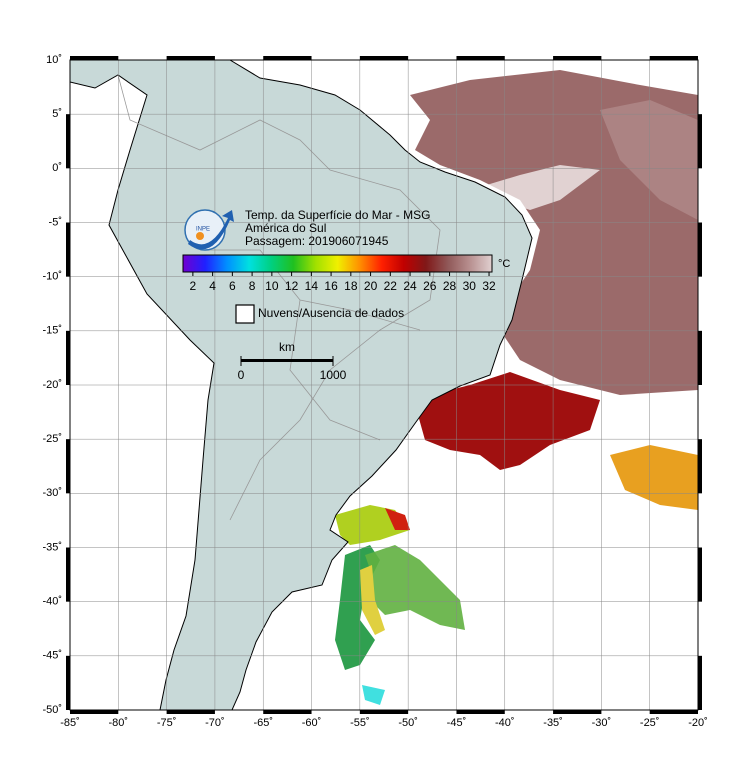  What do you see at coordinates (203, 230) in the screenshot?
I see `logo-text: INPE` at bounding box center [203, 230].